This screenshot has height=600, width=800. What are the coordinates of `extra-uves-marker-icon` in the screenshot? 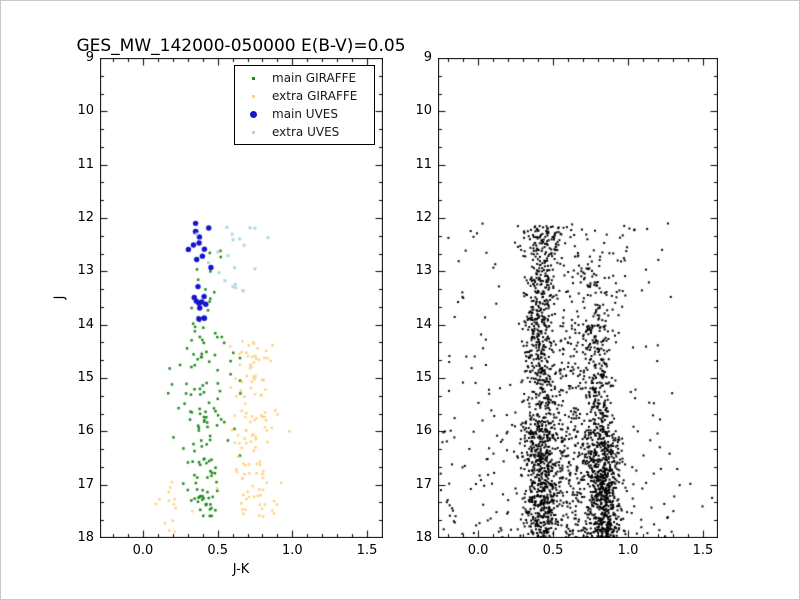 It's located at (253, 132).